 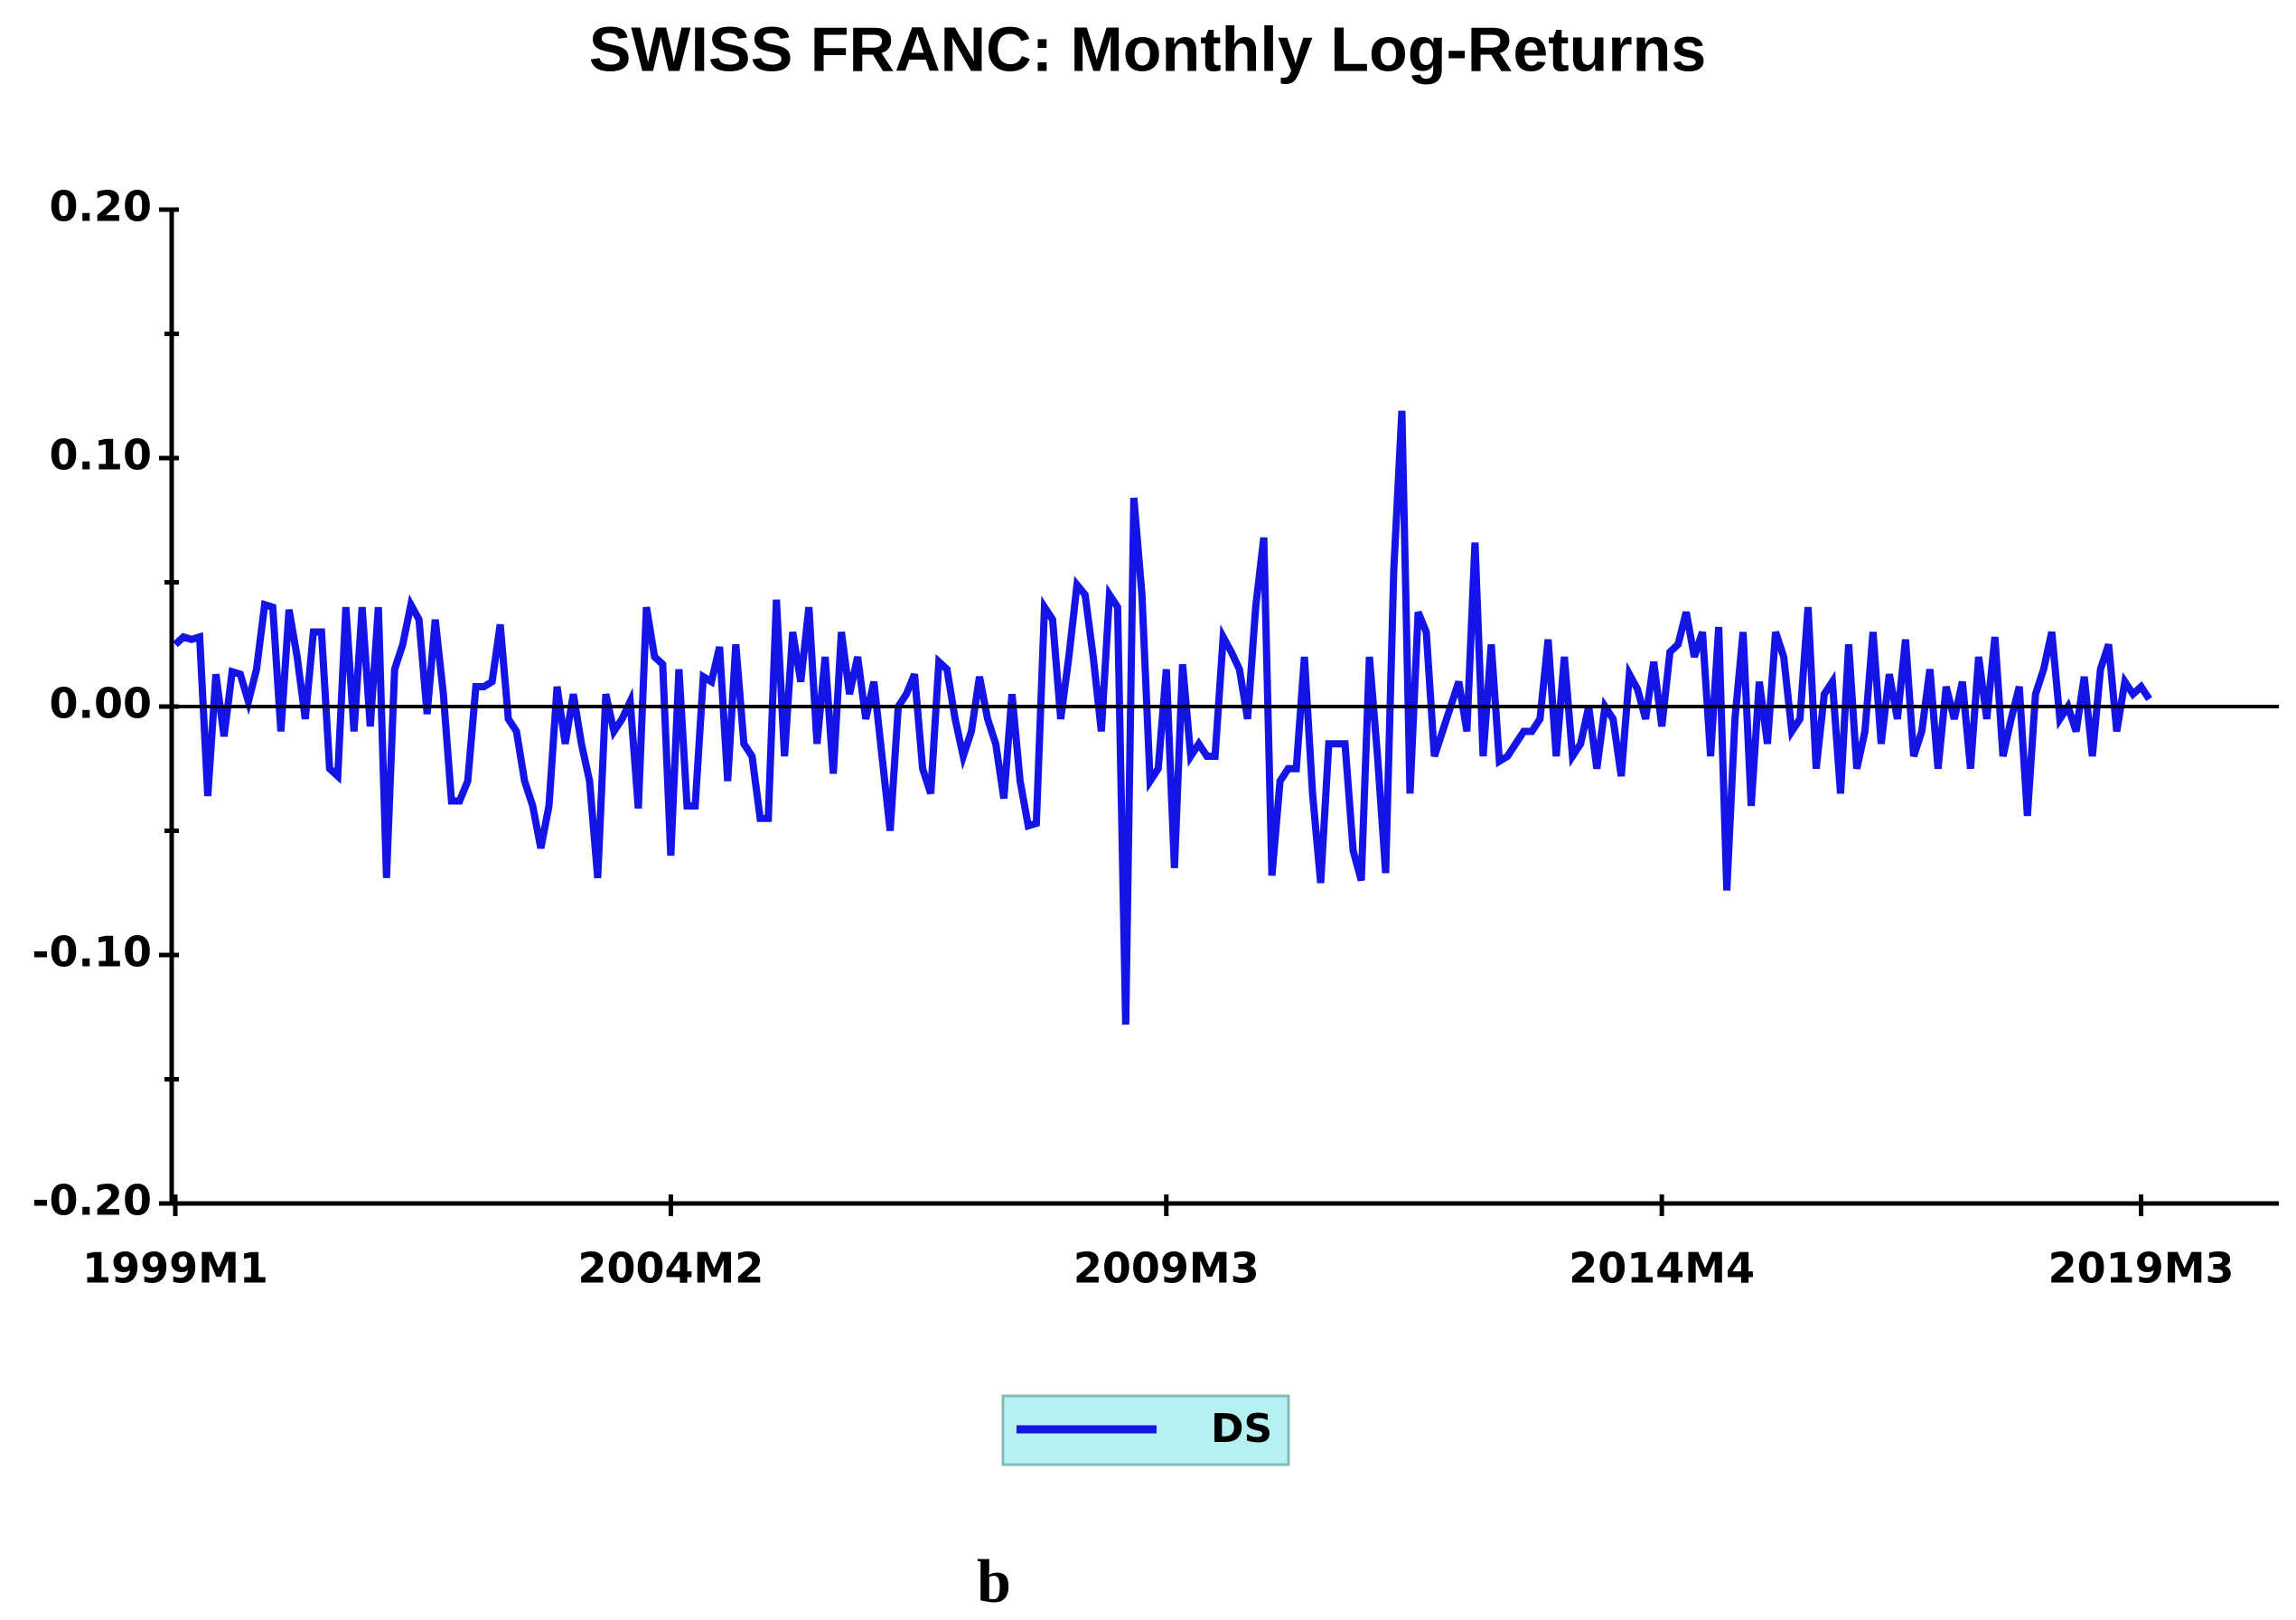 What do you see at coordinates (175, 1268) in the screenshot?
I see `x-tick-label: 1999M1` at bounding box center [175, 1268].